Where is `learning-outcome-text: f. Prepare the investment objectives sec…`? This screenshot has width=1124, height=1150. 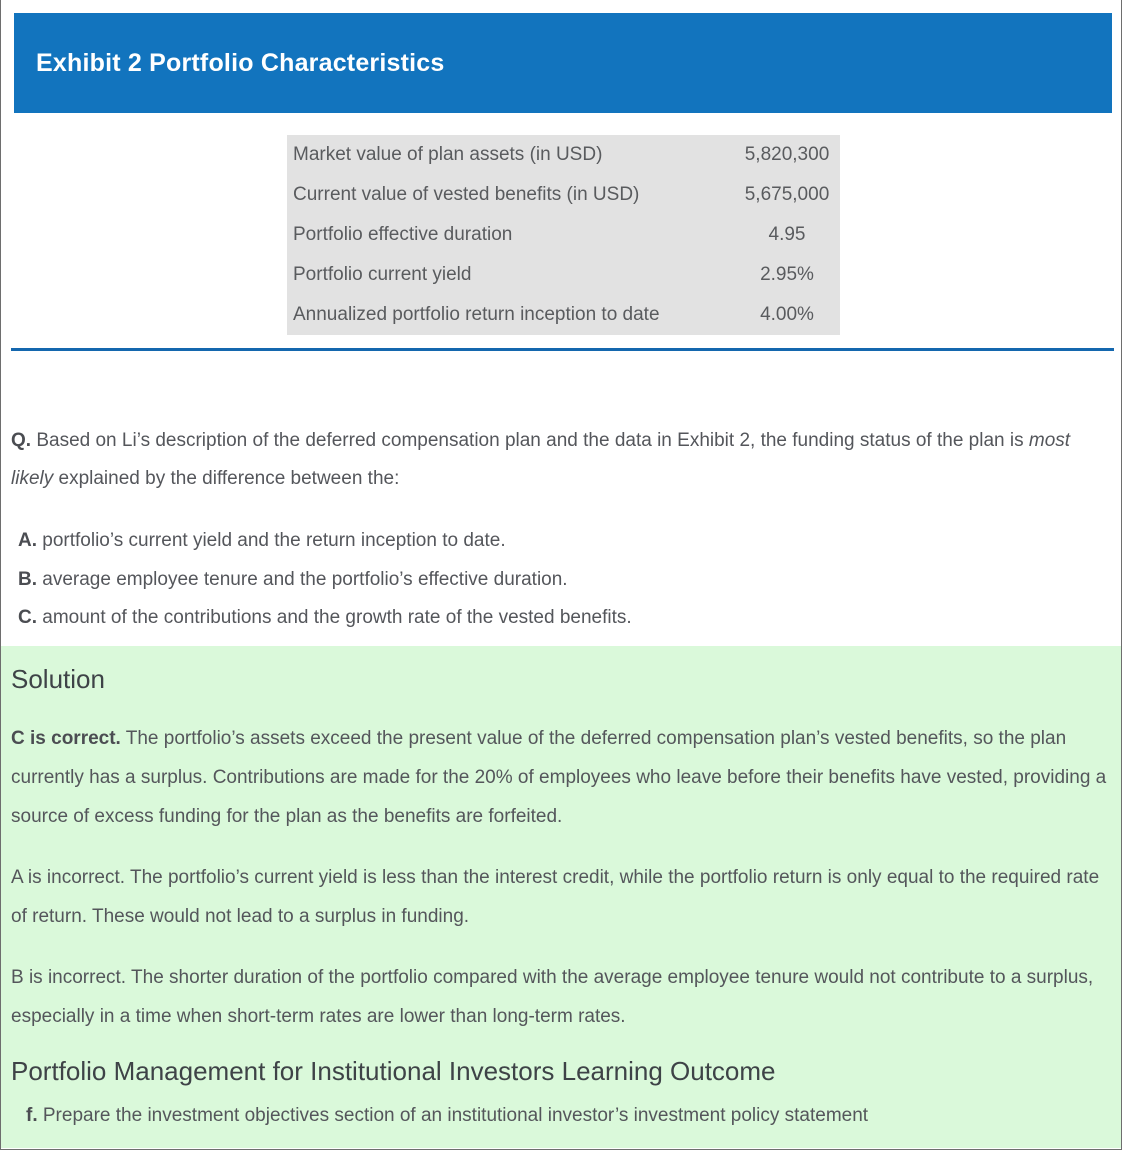
learning-outcome-text: f. Prepare the investment objectives sec… is located at coordinates (561, 1116).